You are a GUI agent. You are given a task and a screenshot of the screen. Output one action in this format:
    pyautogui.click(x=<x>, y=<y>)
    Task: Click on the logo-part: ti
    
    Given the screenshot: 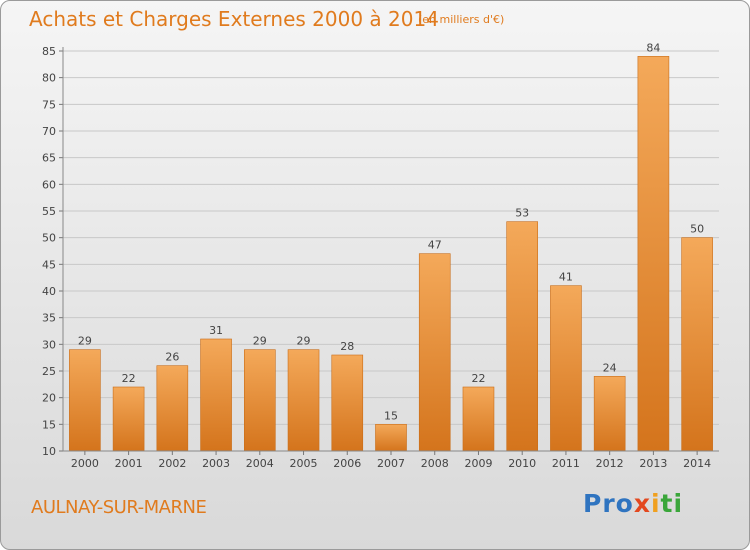 What is the action you would take?
    pyautogui.click(x=672, y=503)
    